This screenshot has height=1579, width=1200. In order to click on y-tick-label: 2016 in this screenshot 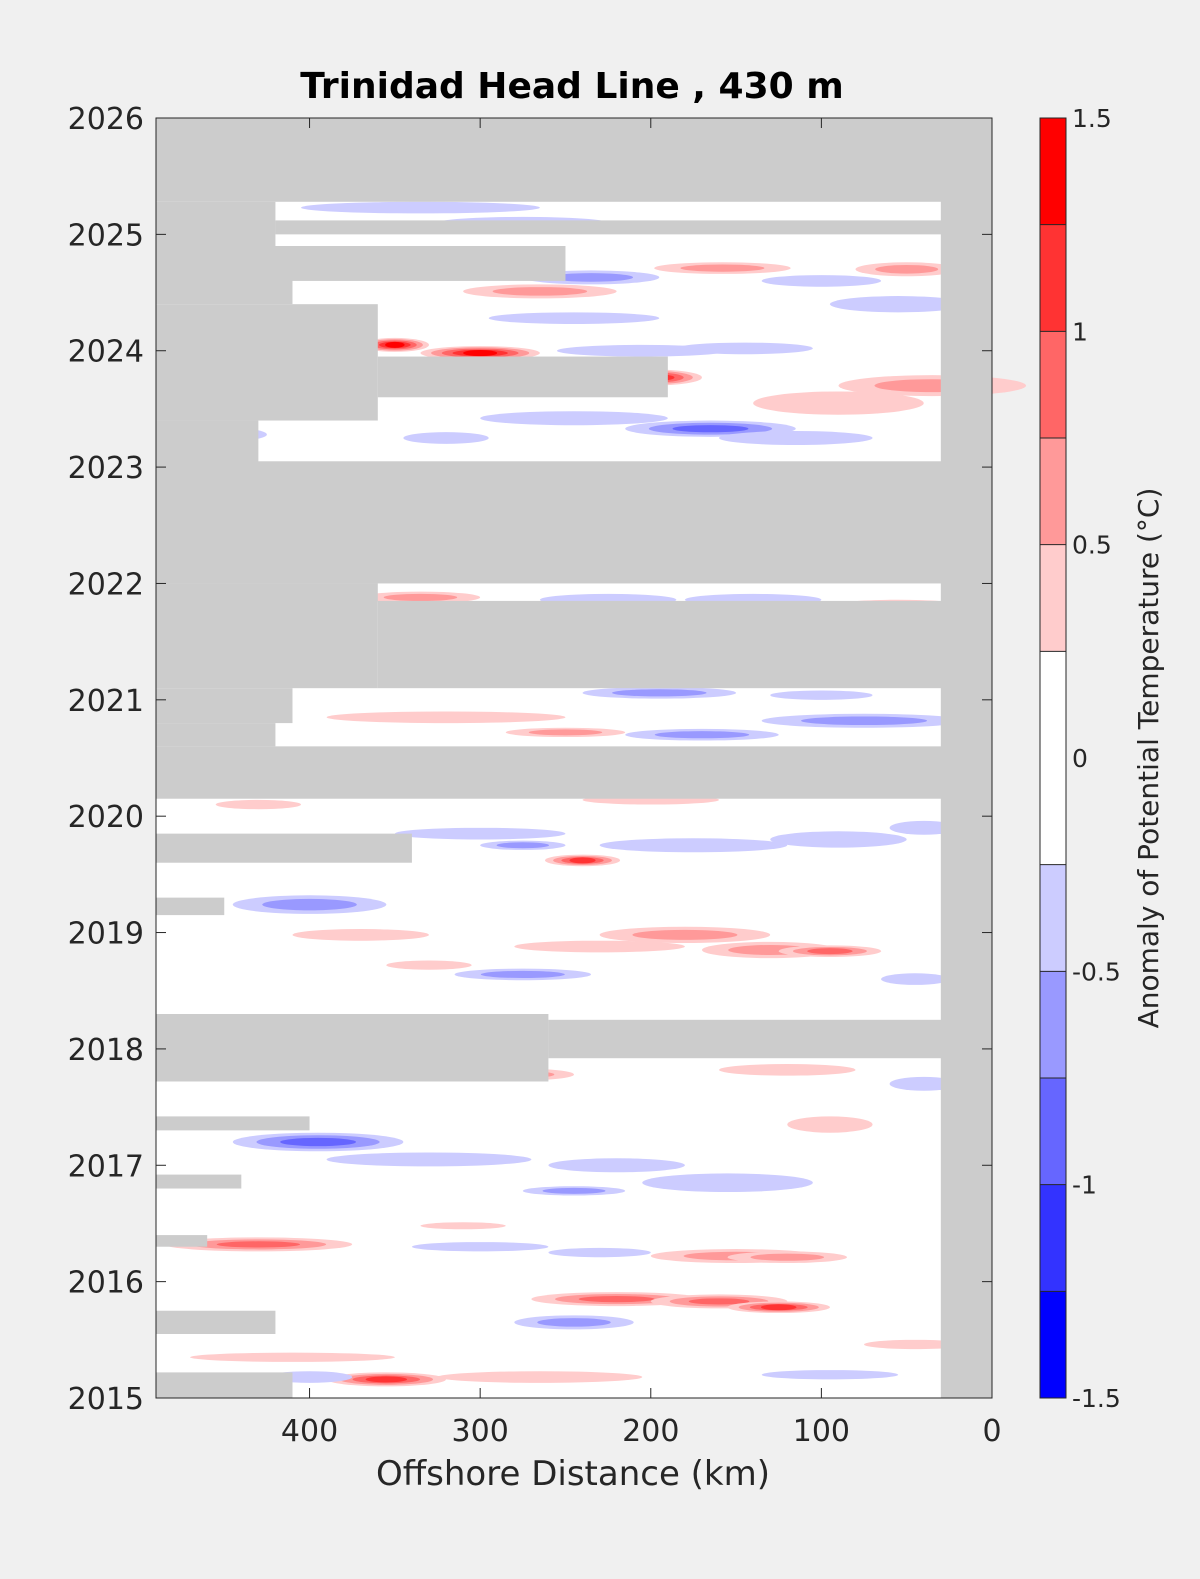, I will do `click(106, 1283)`.